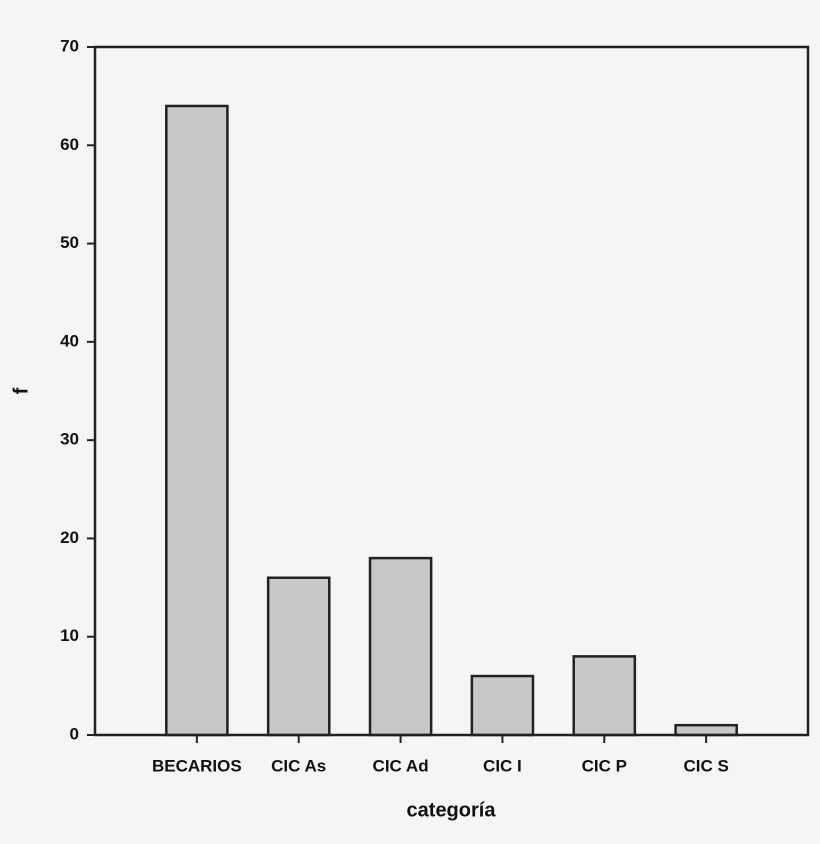  Describe the element at coordinates (452, 810) in the screenshot. I see `x-axis-label: categoría` at that location.